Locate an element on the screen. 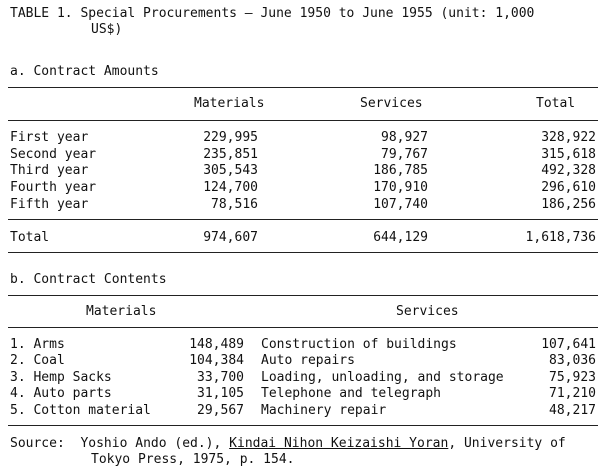 This screenshot has width=608, height=471. row-label: First year is located at coordinates (49, 137).